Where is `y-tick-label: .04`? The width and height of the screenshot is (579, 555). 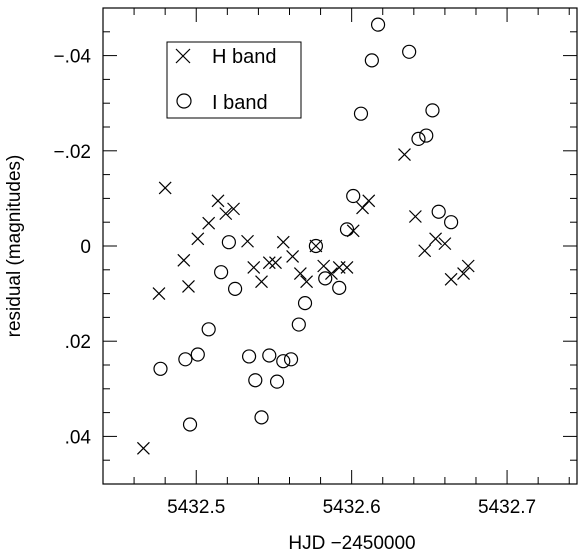 y-tick-label: .04 is located at coordinates (78, 437).